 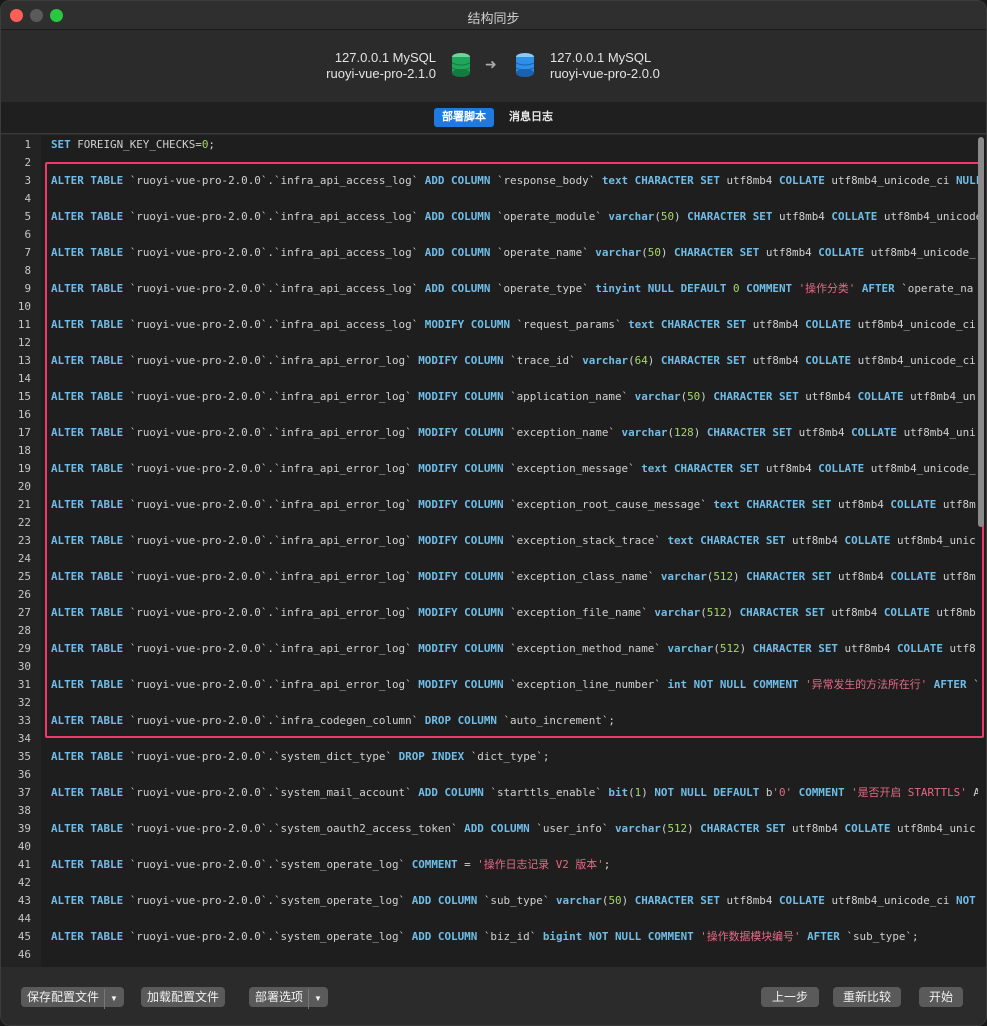 What do you see at coordinates (63, 997) in the screenshot?
I see `save-config-label: 保存配置文件` at bounding box center [63, 997].